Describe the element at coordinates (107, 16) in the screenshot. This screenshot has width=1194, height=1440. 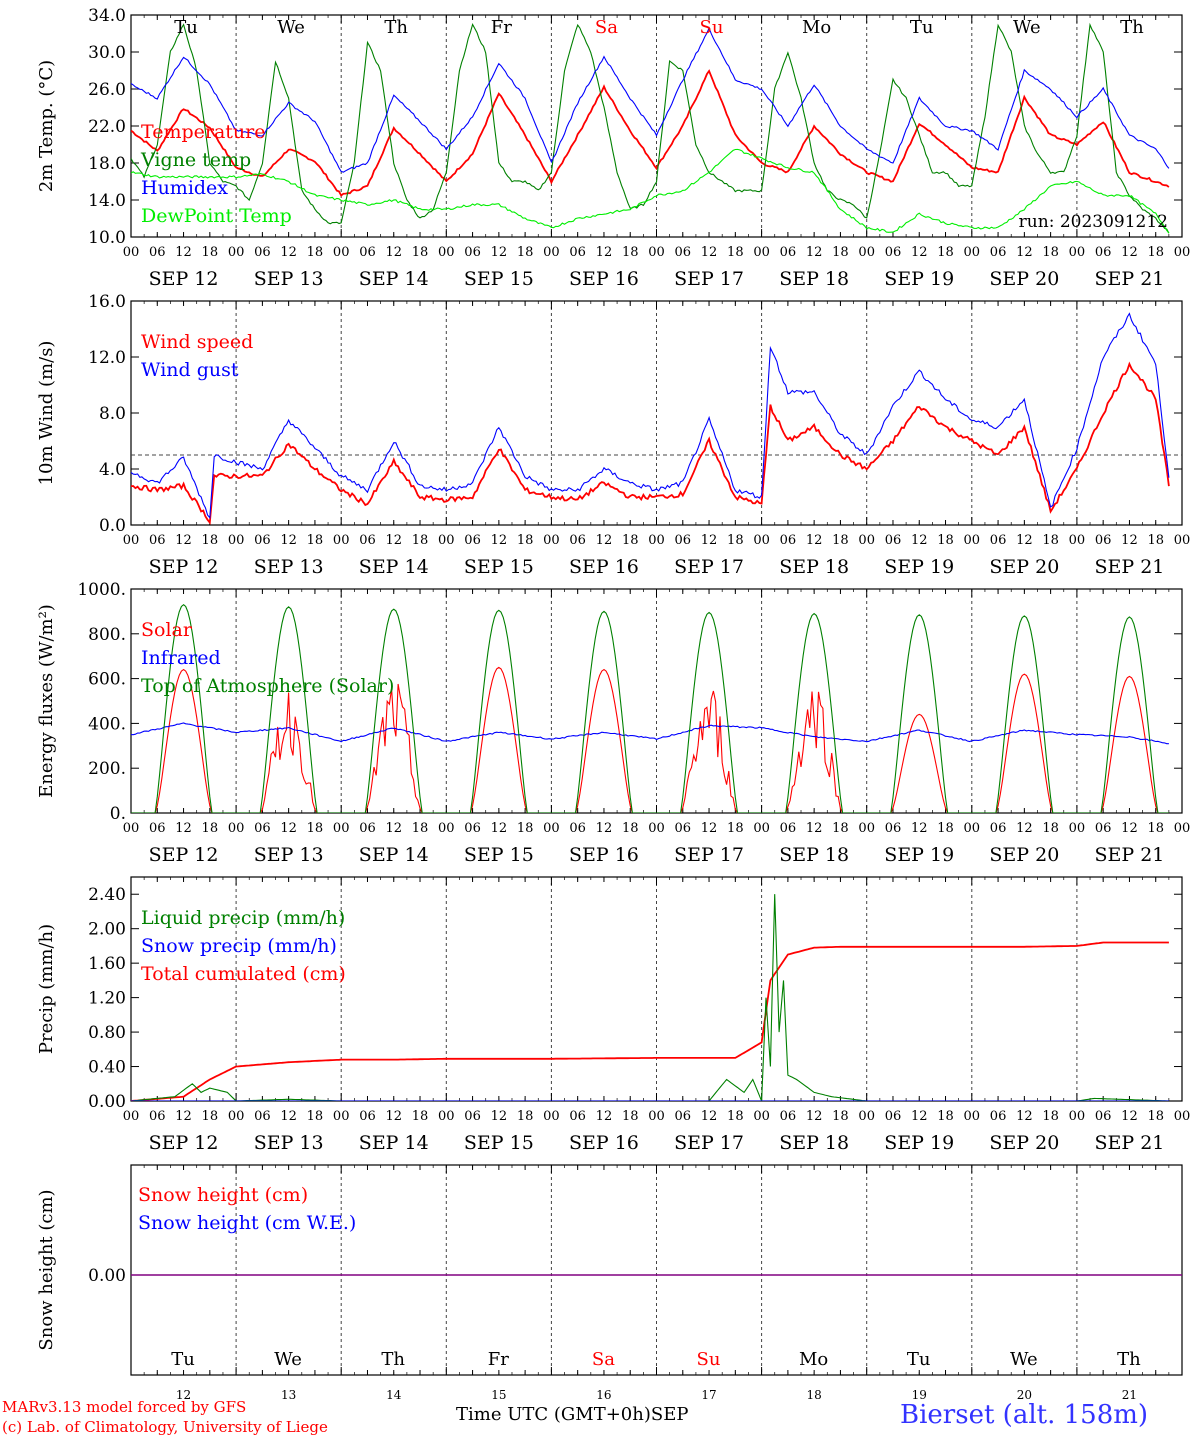
I see `y-tick-label: 34.0` at that location.